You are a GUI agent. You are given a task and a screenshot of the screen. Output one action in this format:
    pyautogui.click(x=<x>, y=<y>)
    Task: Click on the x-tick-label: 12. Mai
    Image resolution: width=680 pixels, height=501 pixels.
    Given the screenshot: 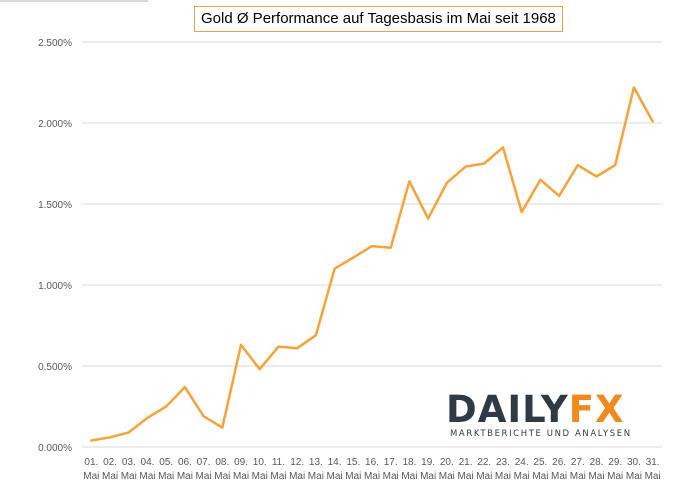 What is the action you would take?
    pyautogui.click(x=297, y=469)
    